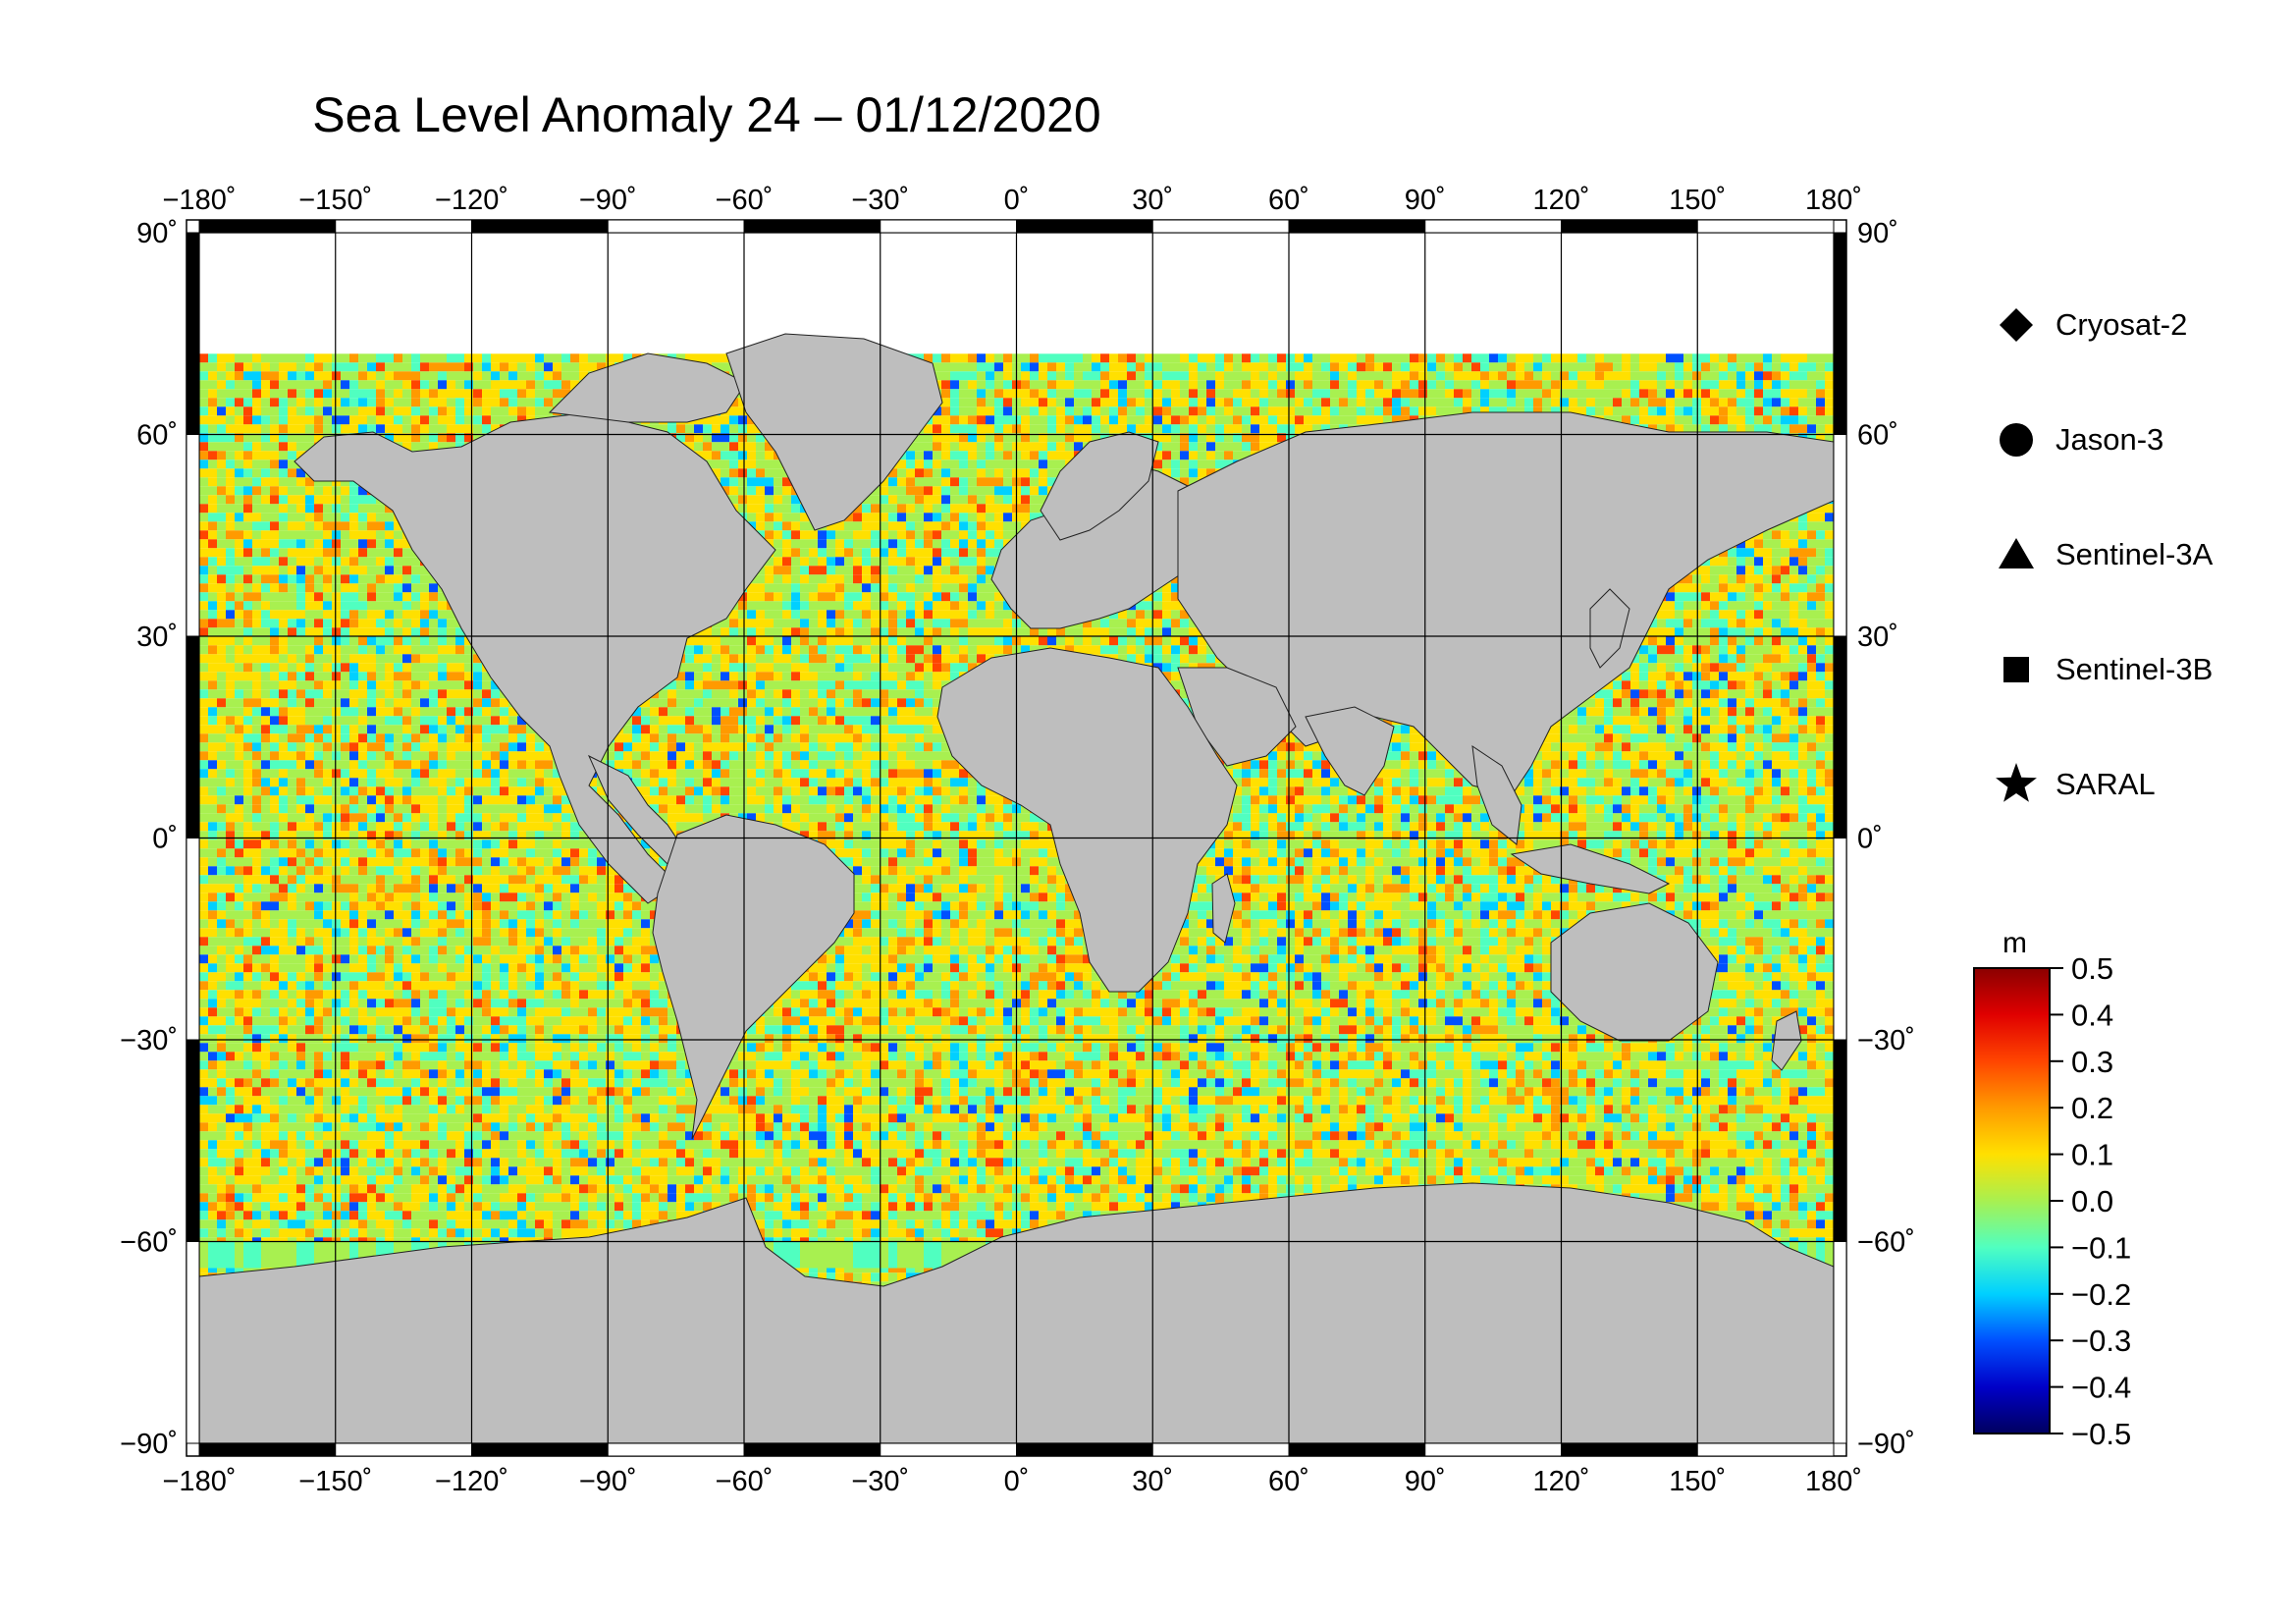 Image resolution: width=2296 pixels, height=1623 pixels. What do you see at coordinates (200, 201) in the screenshot?
I see `lon-tick-label-top: −180˚` at bounding box center [200, 201].